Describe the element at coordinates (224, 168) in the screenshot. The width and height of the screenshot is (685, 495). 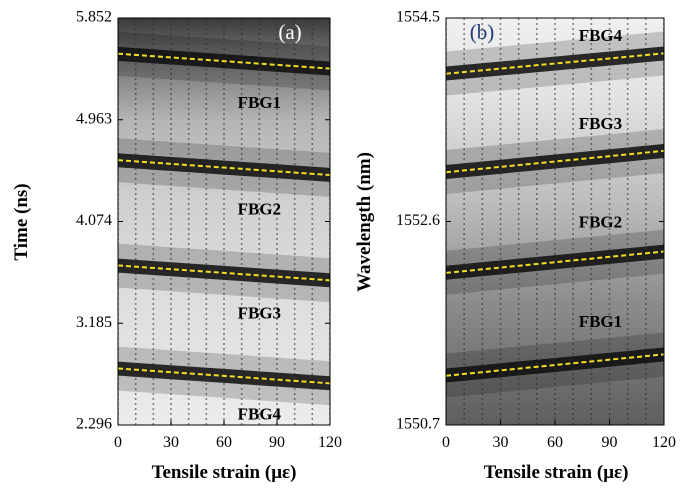
I see `a-fit-line-fbg2` at that location.